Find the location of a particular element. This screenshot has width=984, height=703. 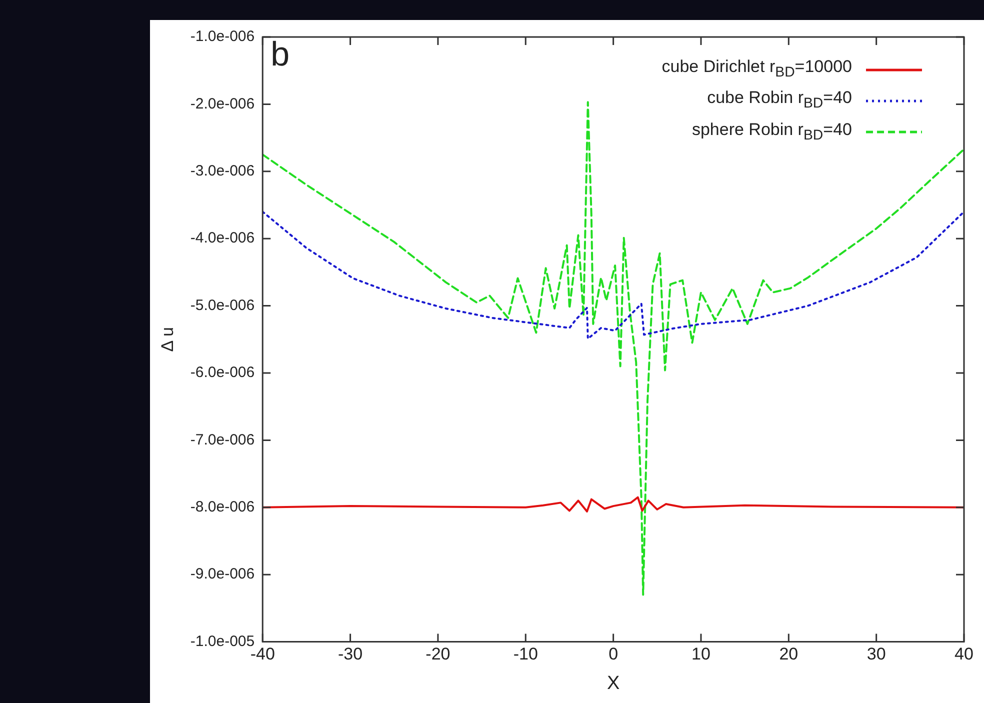

x-tick-label: -20 is located at coordinates (438, 654).